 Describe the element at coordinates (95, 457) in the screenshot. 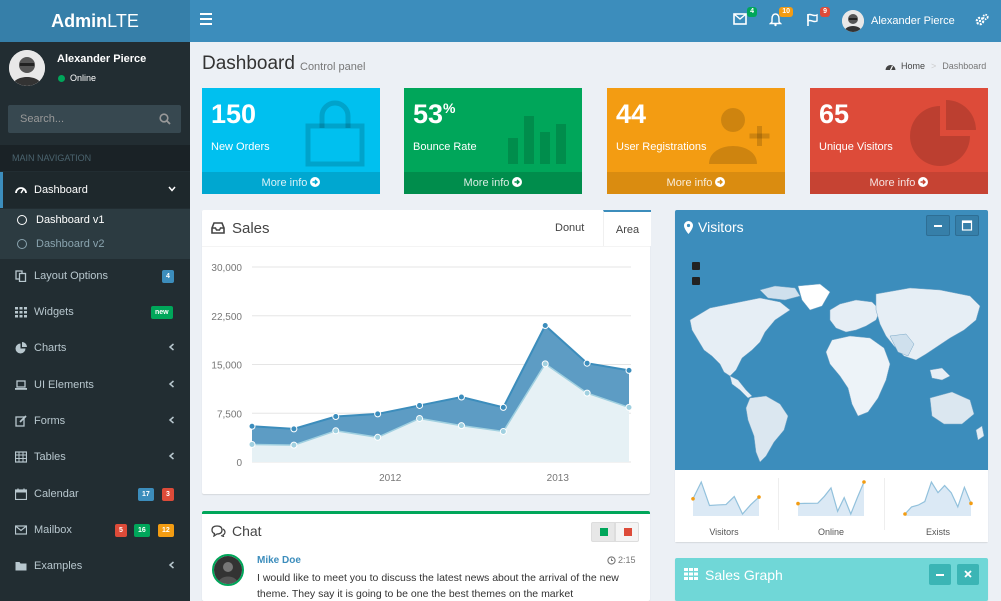

I see `sidebar-item-tables: Tables` at that location.